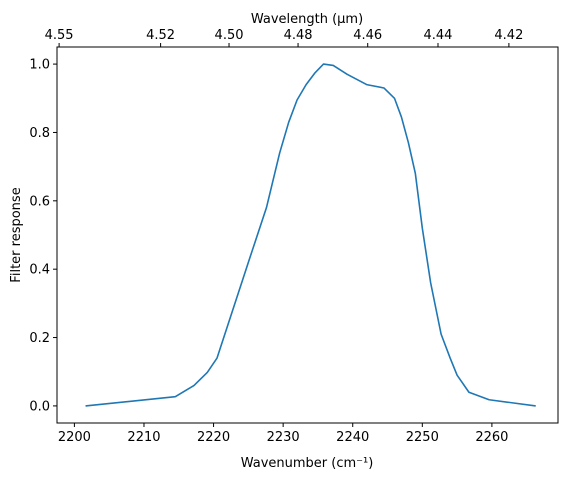  I want to click on y-tick-label: 0.0, so click(39, 406).